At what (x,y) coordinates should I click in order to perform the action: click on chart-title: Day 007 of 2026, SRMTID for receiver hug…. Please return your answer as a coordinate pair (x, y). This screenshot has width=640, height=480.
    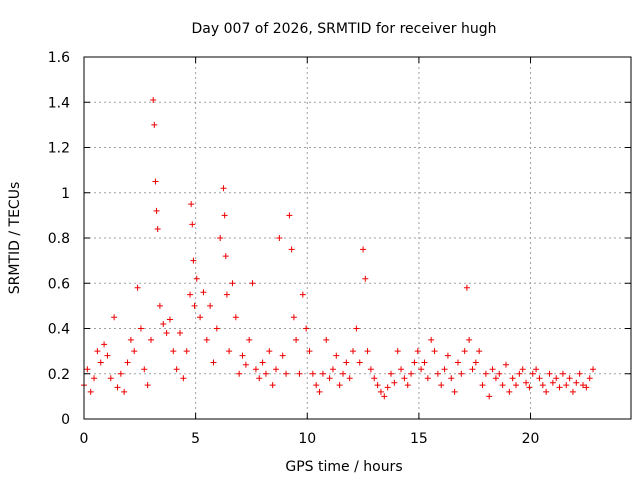
    Looking at the image, I should click on (344, 29).